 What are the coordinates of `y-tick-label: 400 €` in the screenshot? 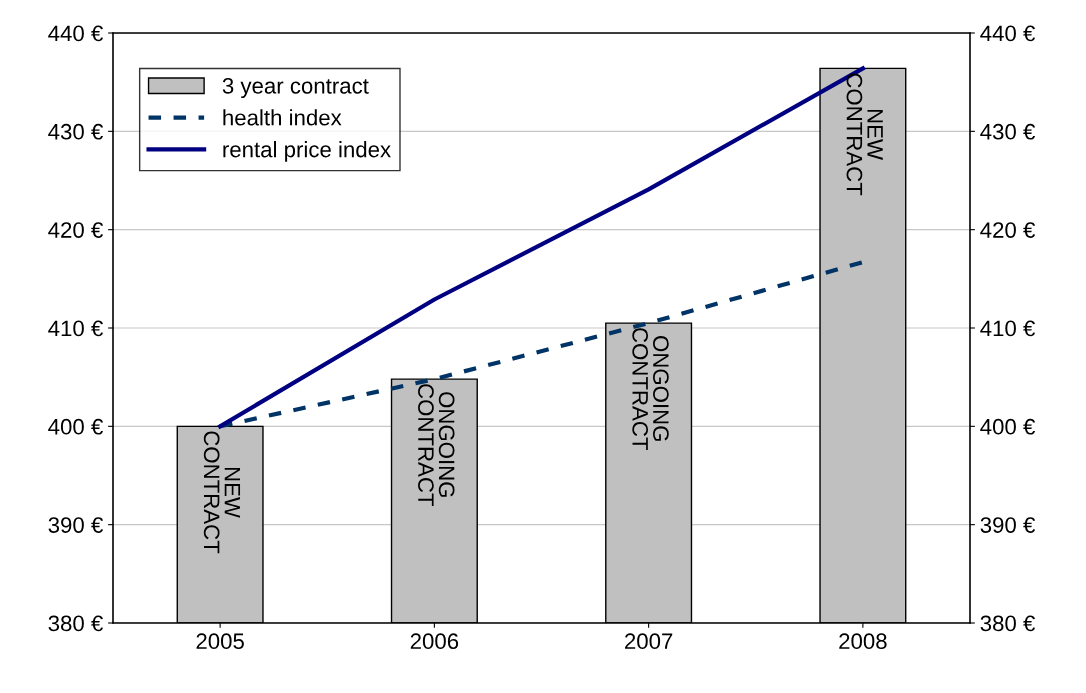 It's located at (75, 426).